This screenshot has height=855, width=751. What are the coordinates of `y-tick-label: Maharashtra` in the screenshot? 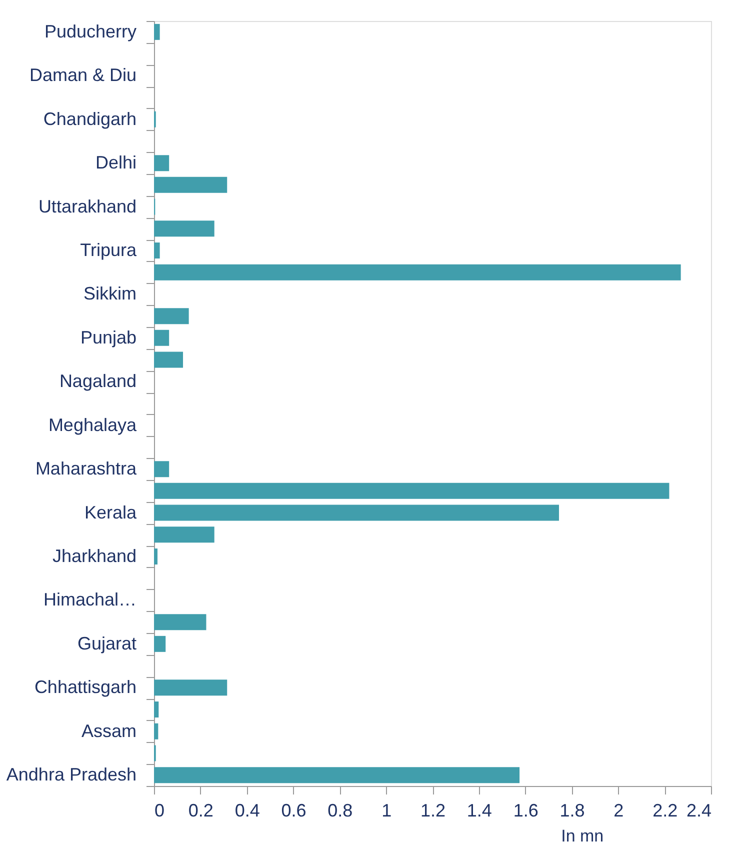 It's located at (86, 468).